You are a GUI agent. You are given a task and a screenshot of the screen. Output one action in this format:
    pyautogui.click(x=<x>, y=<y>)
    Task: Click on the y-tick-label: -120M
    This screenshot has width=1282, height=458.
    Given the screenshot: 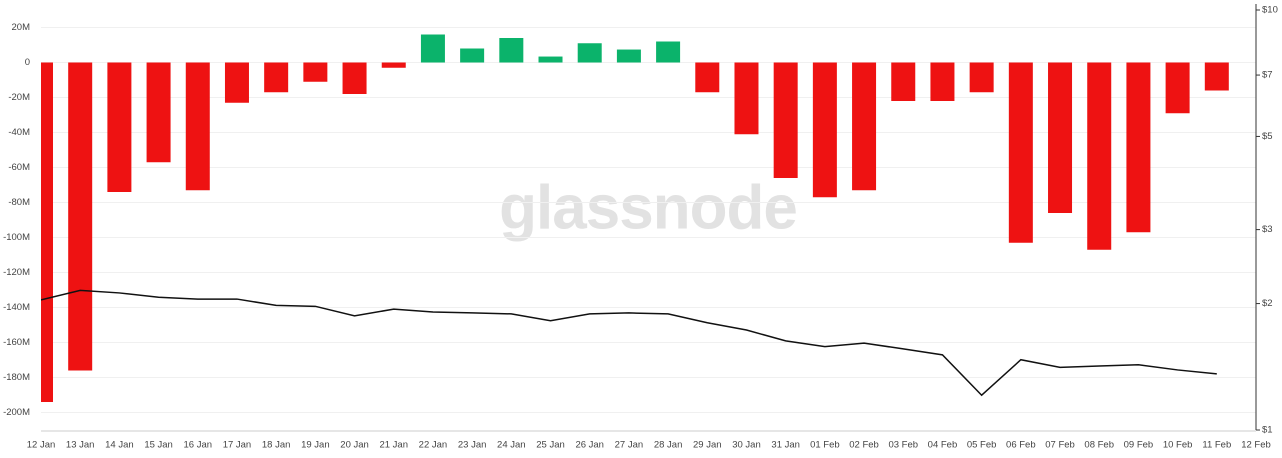 What is the action you would take?
    pyautogui.click(x=16, y=272)
    